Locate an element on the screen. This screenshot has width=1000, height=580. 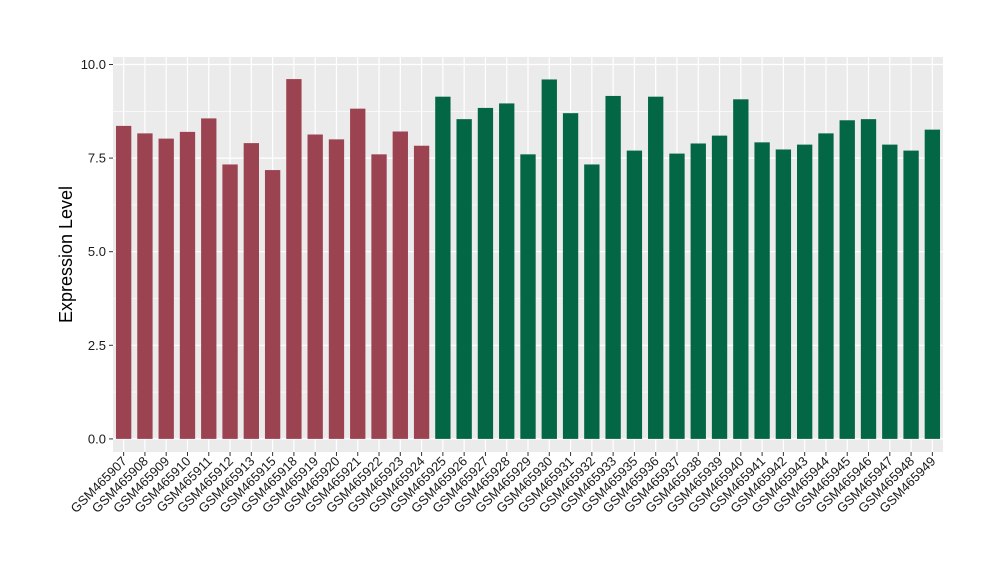
bar-GSM465935 is located at coordinates (634, 294).